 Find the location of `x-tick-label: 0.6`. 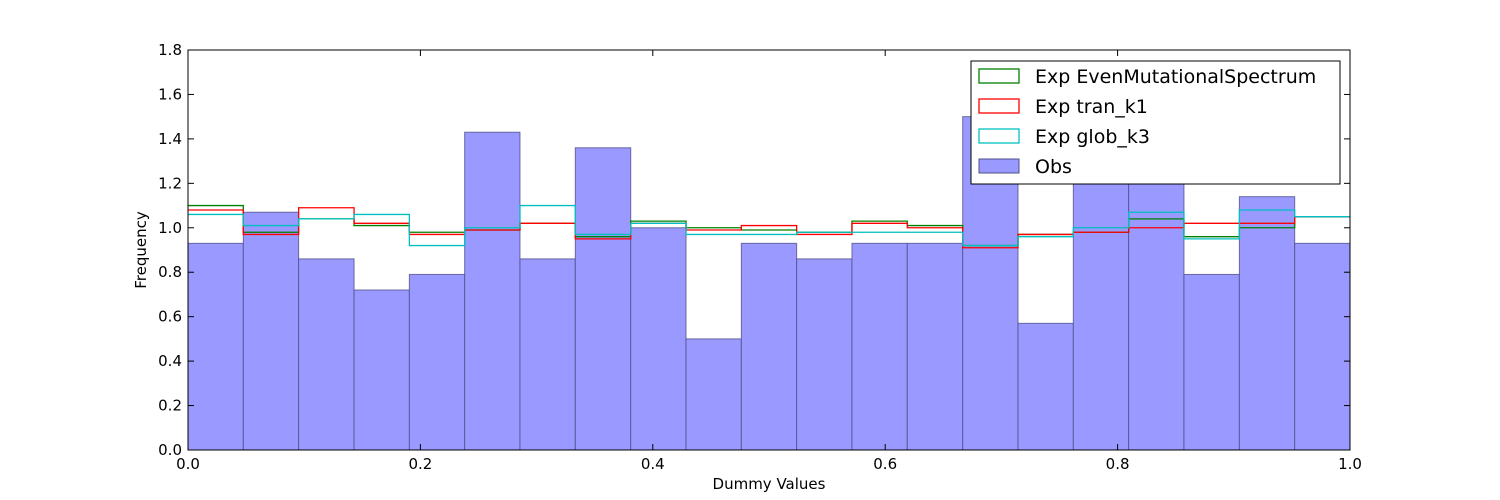

x-tick-label: 0.6 is located at coordinates (885, 464).